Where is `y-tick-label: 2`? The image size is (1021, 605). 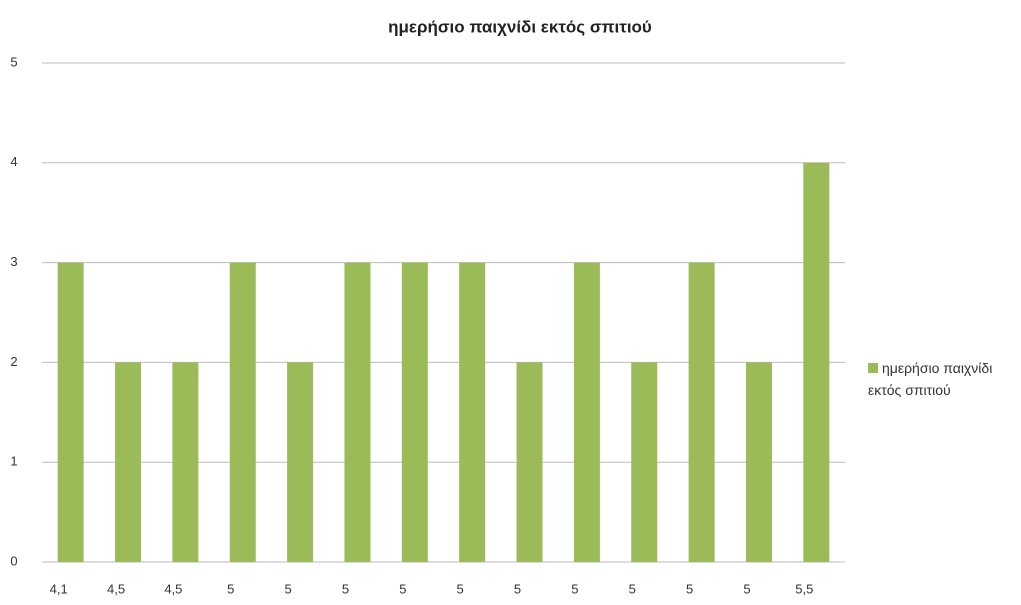 y-tick-label: 2 is located at coordinates (13, 361).